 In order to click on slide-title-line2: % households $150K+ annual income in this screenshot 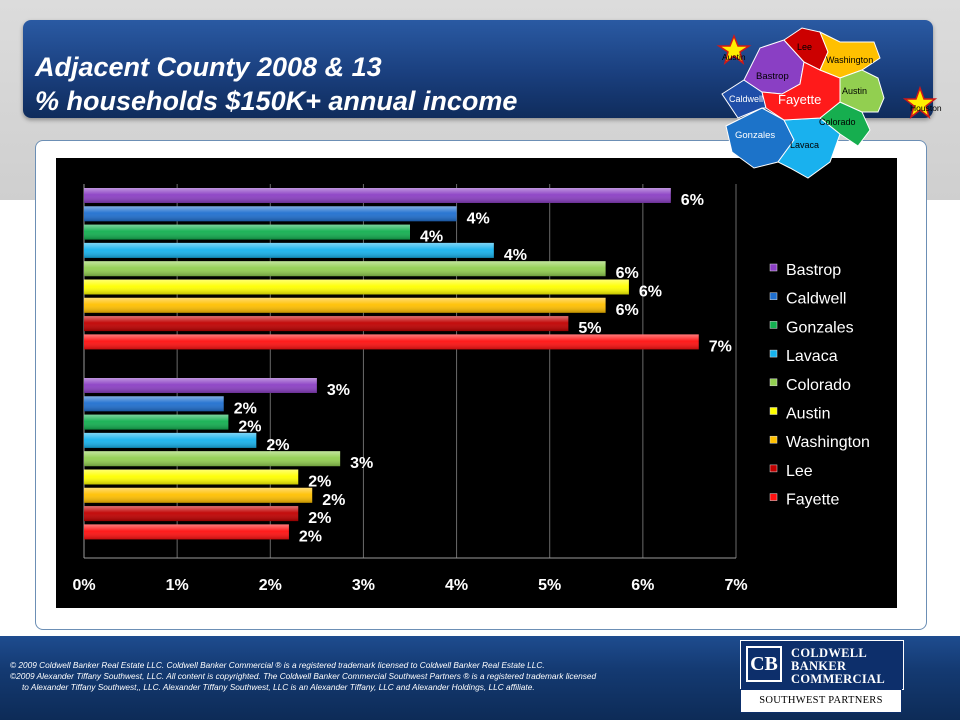, I will do `click(276, 101)`.